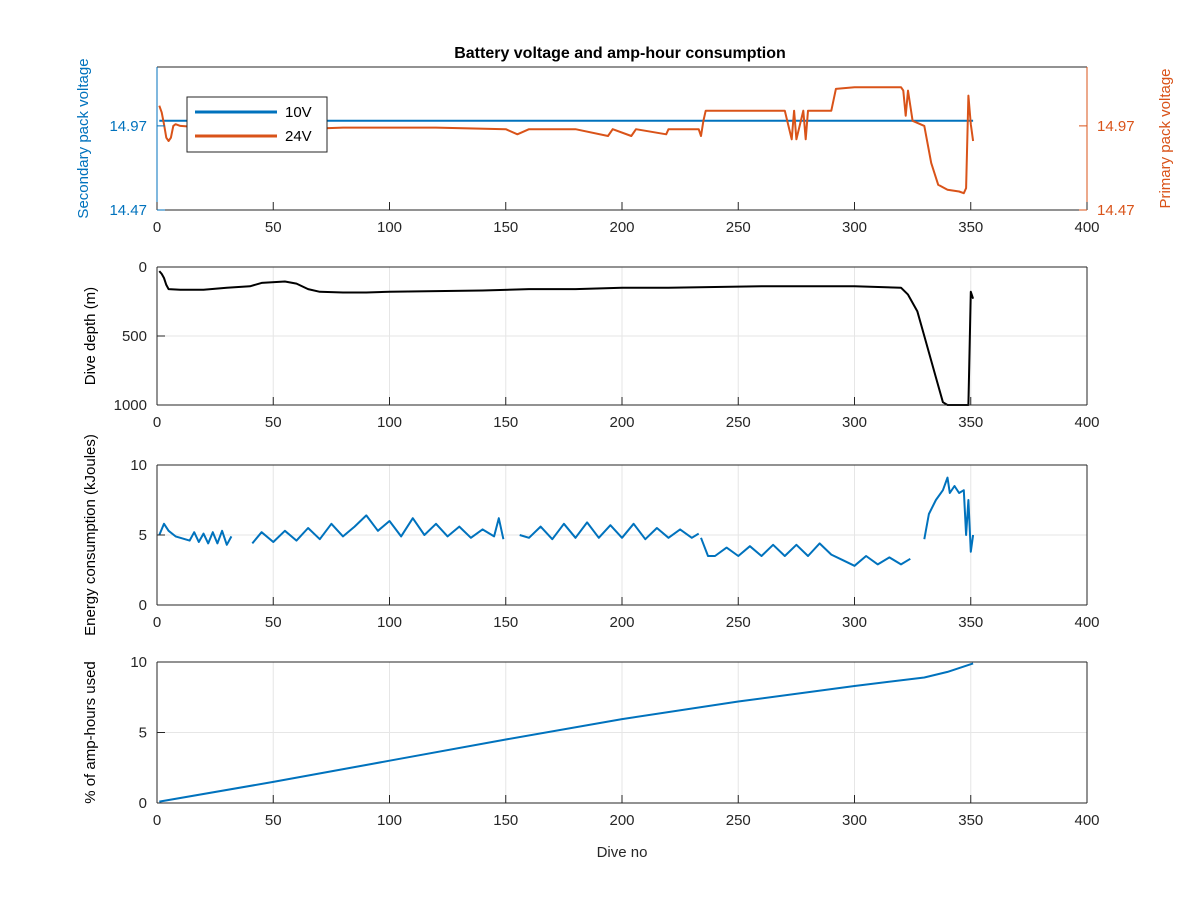 This screenshot has height=900, width=1200. Describe the element at coordinates (134, 336) in the screenshot. I see `y-tick-label: 500` at that location.